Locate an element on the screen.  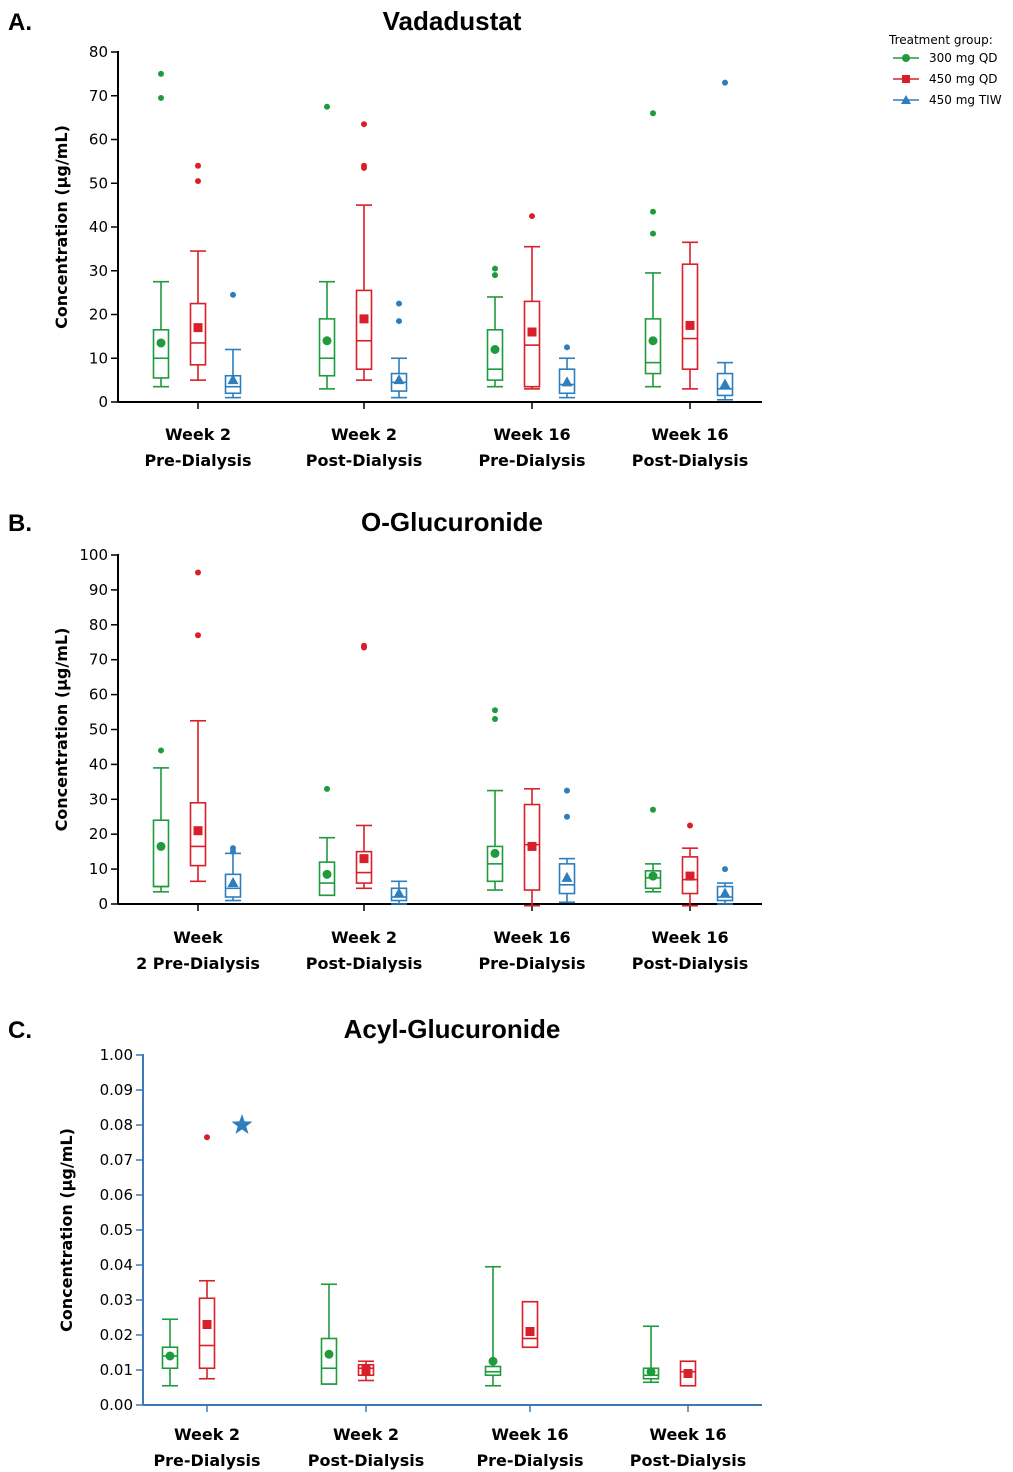
chart-title: Acyl-Glucuronide is located at coordinates (452, 1029).